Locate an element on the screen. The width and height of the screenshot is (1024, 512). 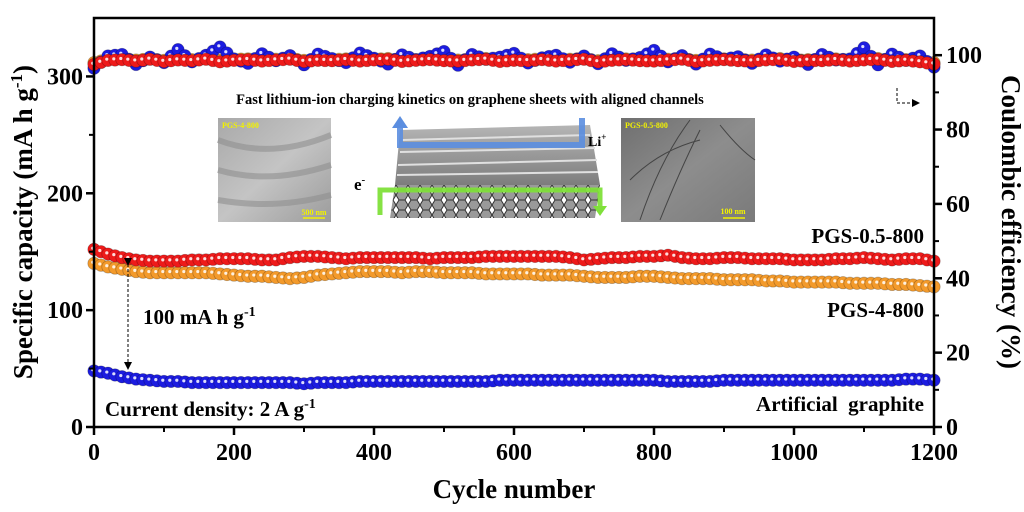
series-capacity-artificial-graphite is located at coordinates (514, 377).